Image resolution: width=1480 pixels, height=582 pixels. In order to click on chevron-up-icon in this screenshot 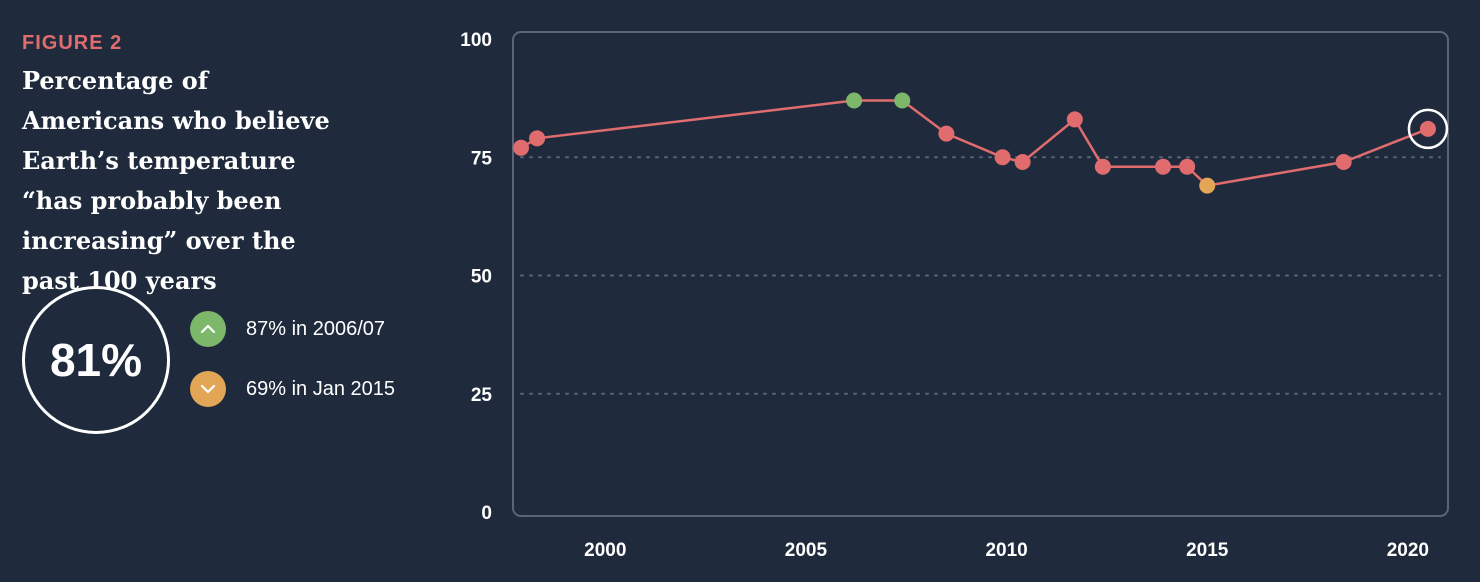, I will do `click(208, 329)`.